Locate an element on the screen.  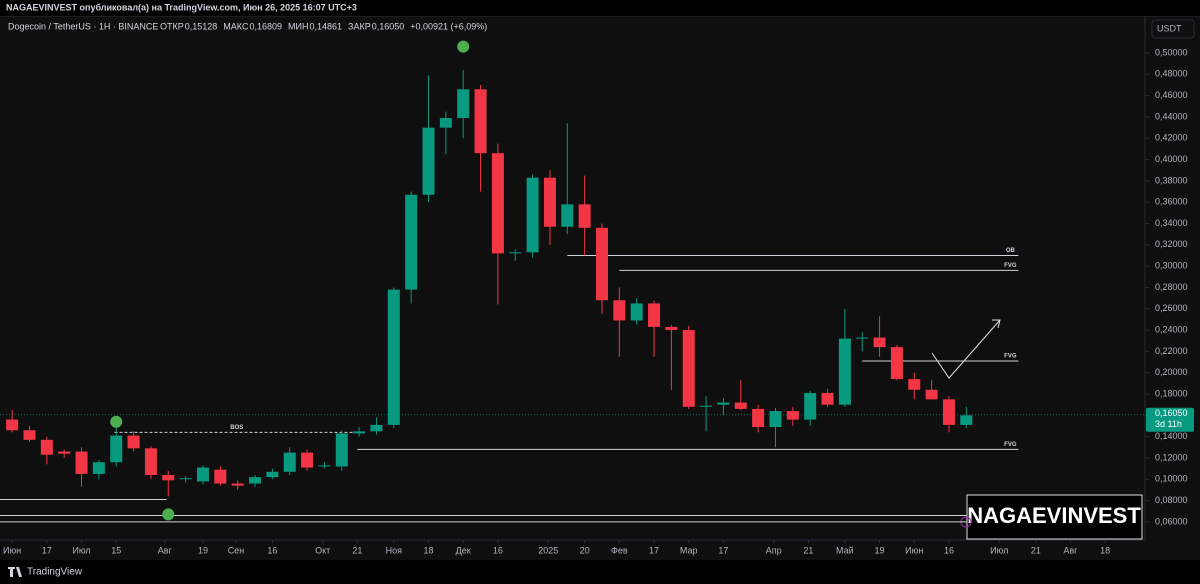
level-label: FVG is located at coordinates (1010, 266).